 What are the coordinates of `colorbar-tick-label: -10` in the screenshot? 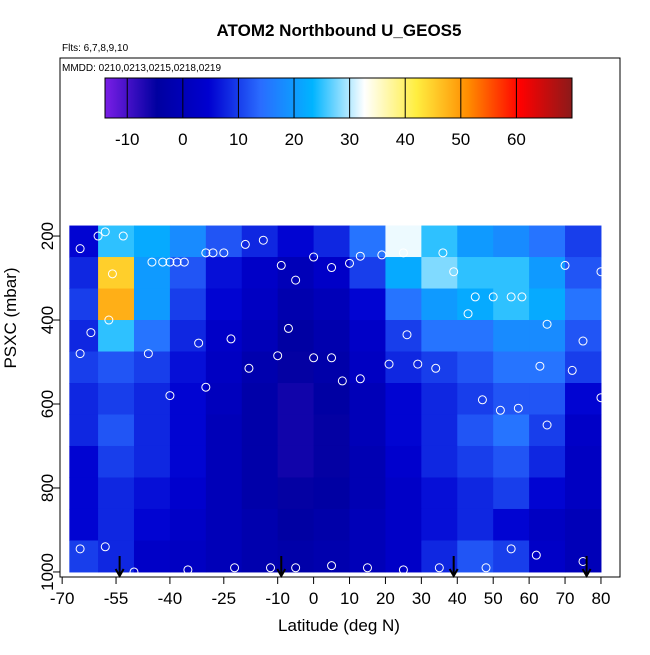 It's located at (127, 139).